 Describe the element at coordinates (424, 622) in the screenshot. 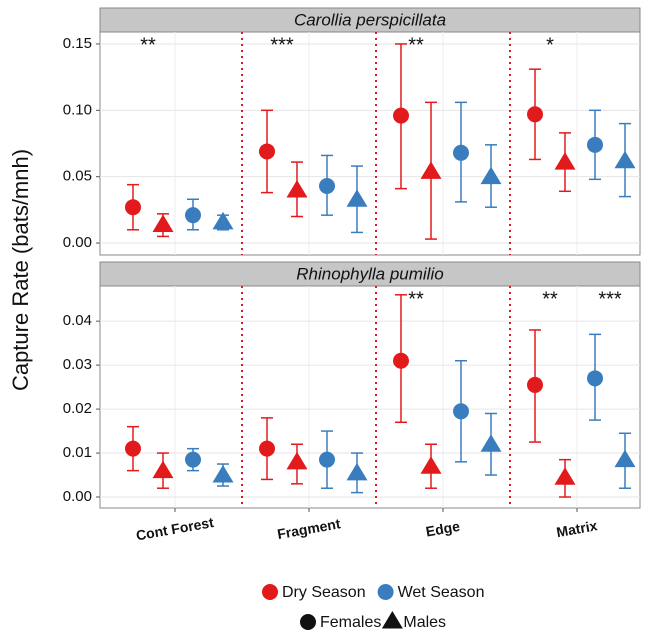

I see `legend-label: Males` at that location.